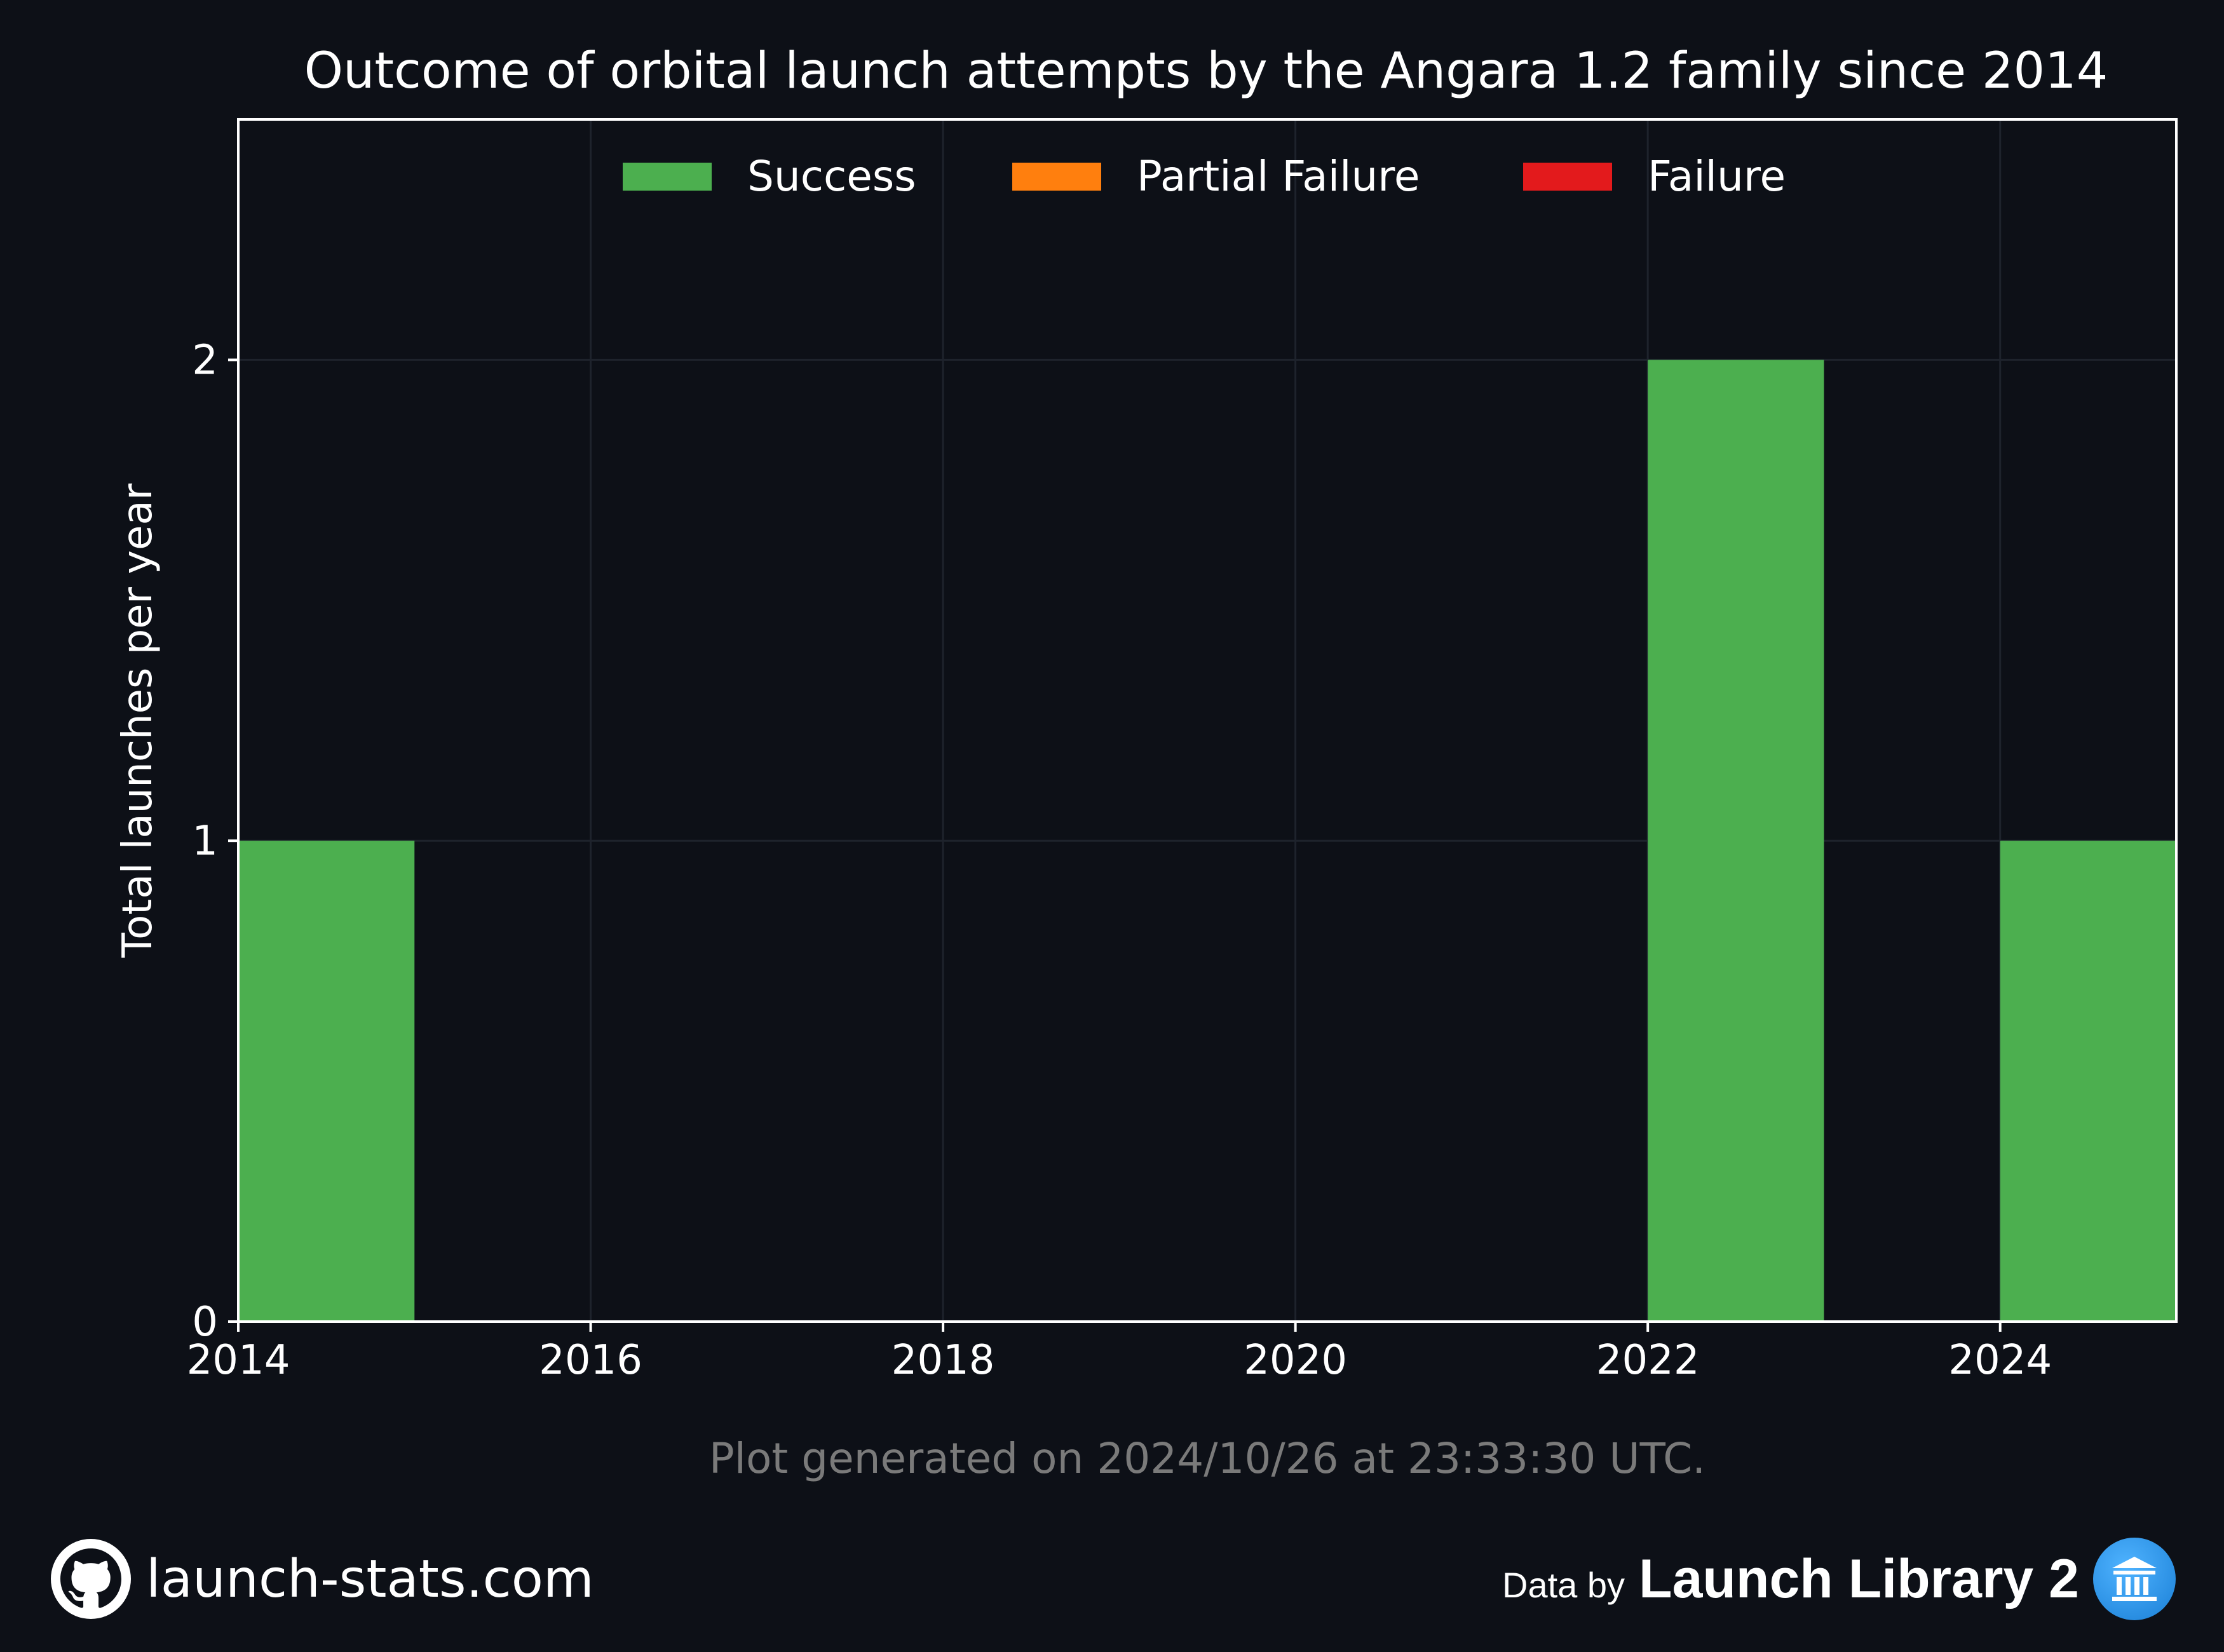  I want to click on legend-item: Success, so click(770, 177).